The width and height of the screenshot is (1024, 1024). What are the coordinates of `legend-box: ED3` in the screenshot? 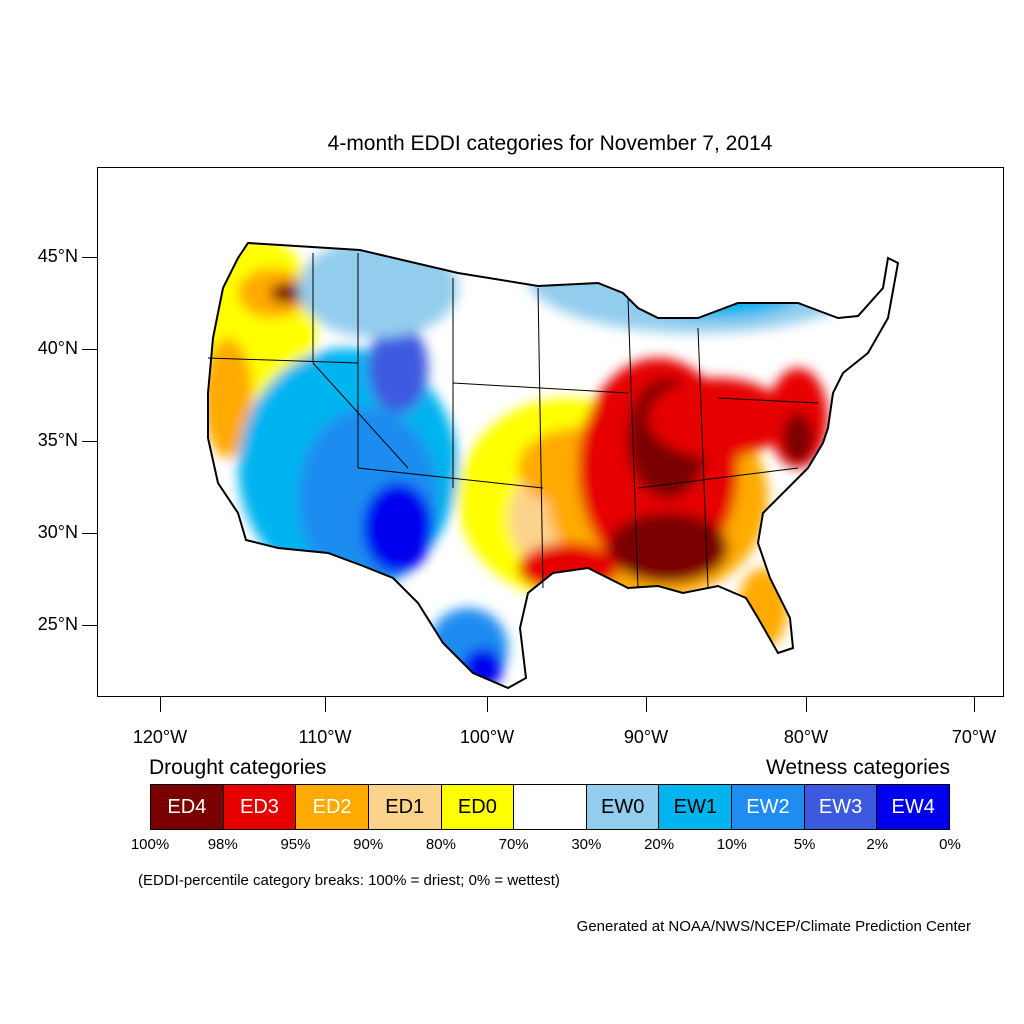 It's located at (260, 807).